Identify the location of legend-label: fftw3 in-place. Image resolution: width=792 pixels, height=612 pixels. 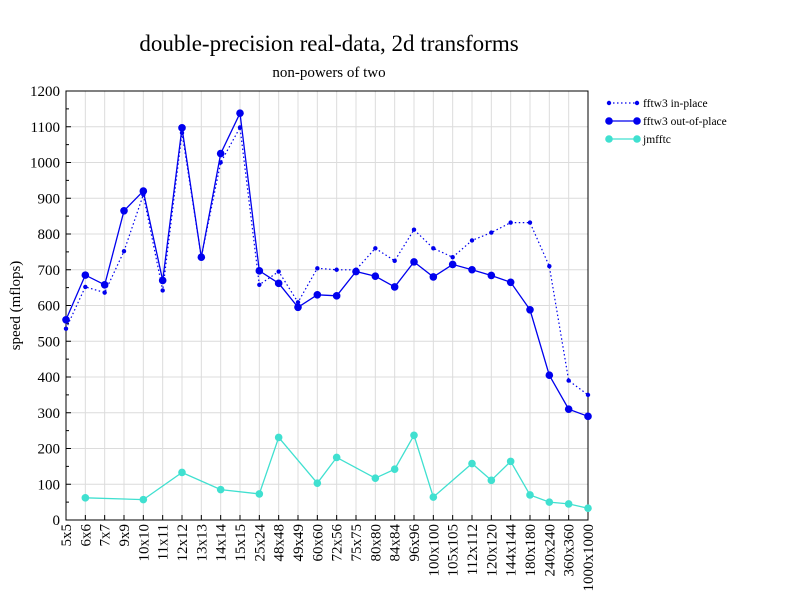
(675, 104).